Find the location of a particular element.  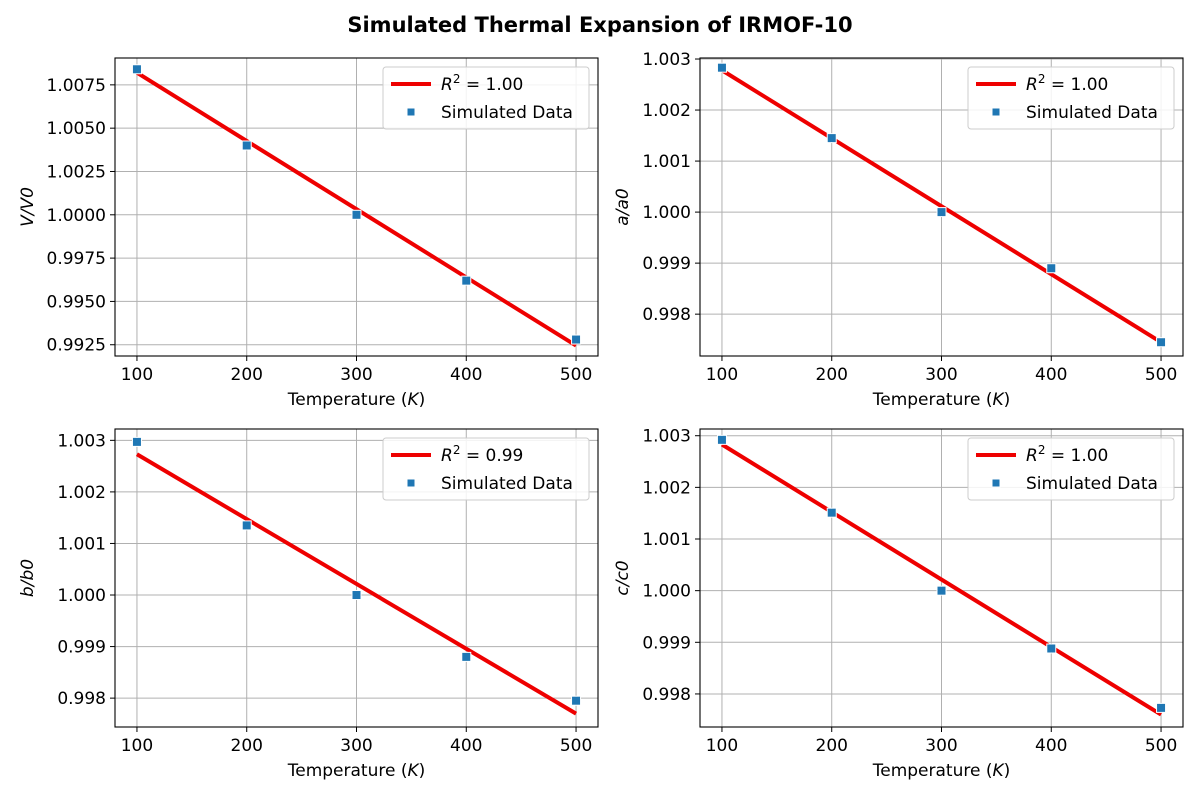

y-tick-label: 1.0050 is located at coordinates (76, 129).